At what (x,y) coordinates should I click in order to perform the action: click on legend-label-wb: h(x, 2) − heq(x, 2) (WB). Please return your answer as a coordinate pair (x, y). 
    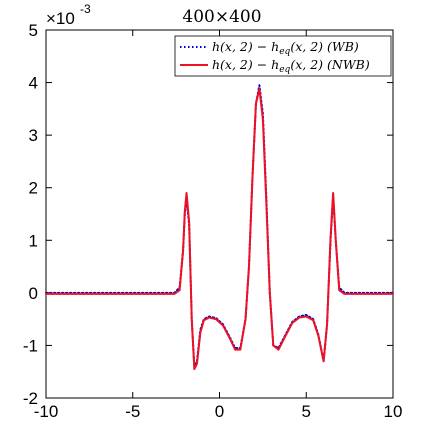
    Looking at the image, I should click on (285, 48).